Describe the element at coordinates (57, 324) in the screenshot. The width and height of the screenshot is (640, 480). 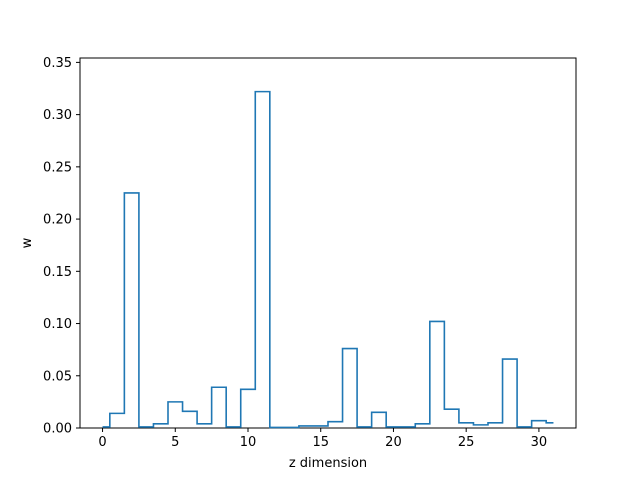
I see `y-tick-label: 0.10` at that location.